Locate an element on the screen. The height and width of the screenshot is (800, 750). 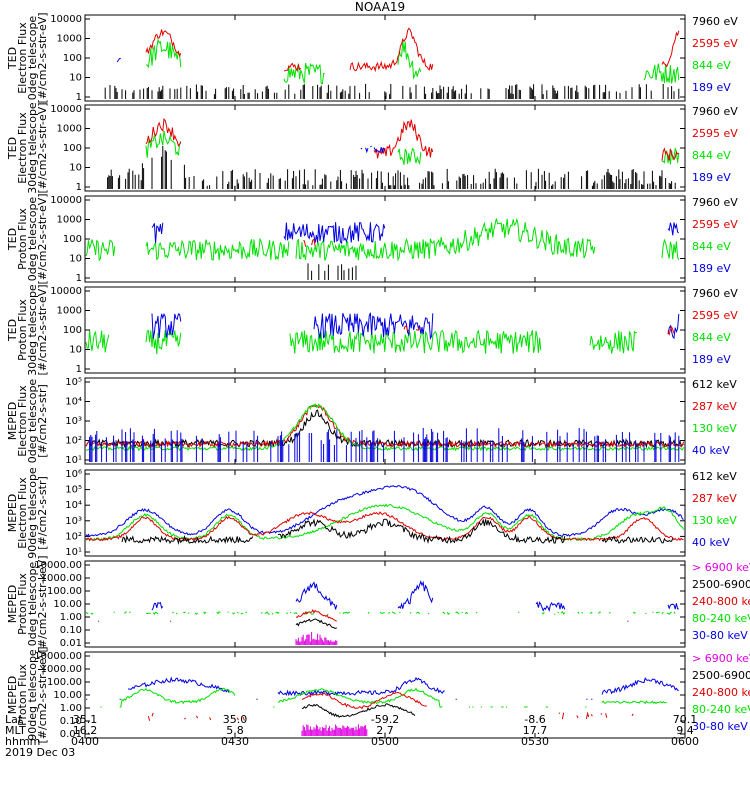
hhmm-row-label: hhmm is located at coordinates (22, 741).